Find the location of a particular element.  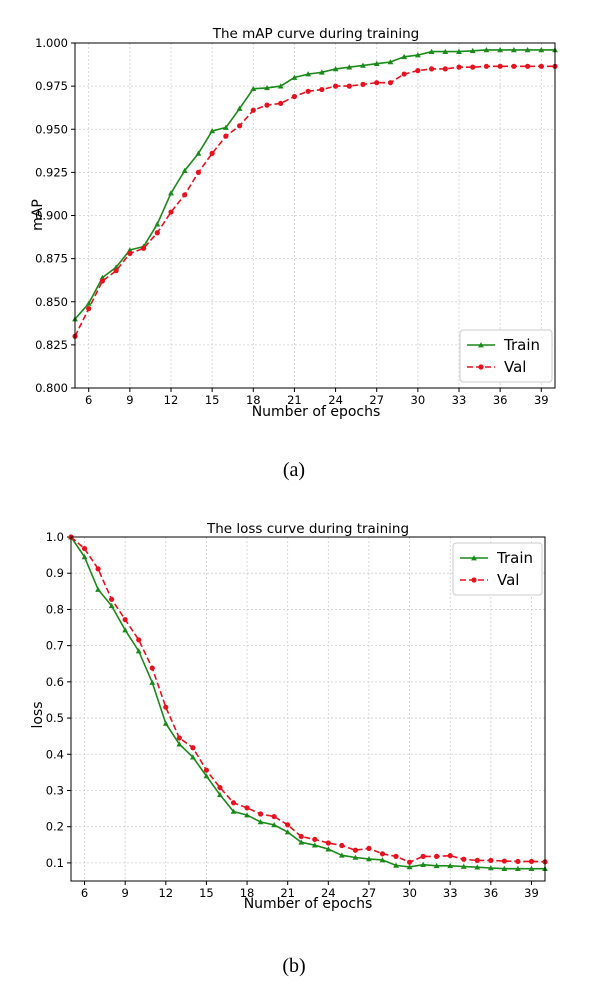

y-tick-label: 1.0 is located at coordinates (55, 537).